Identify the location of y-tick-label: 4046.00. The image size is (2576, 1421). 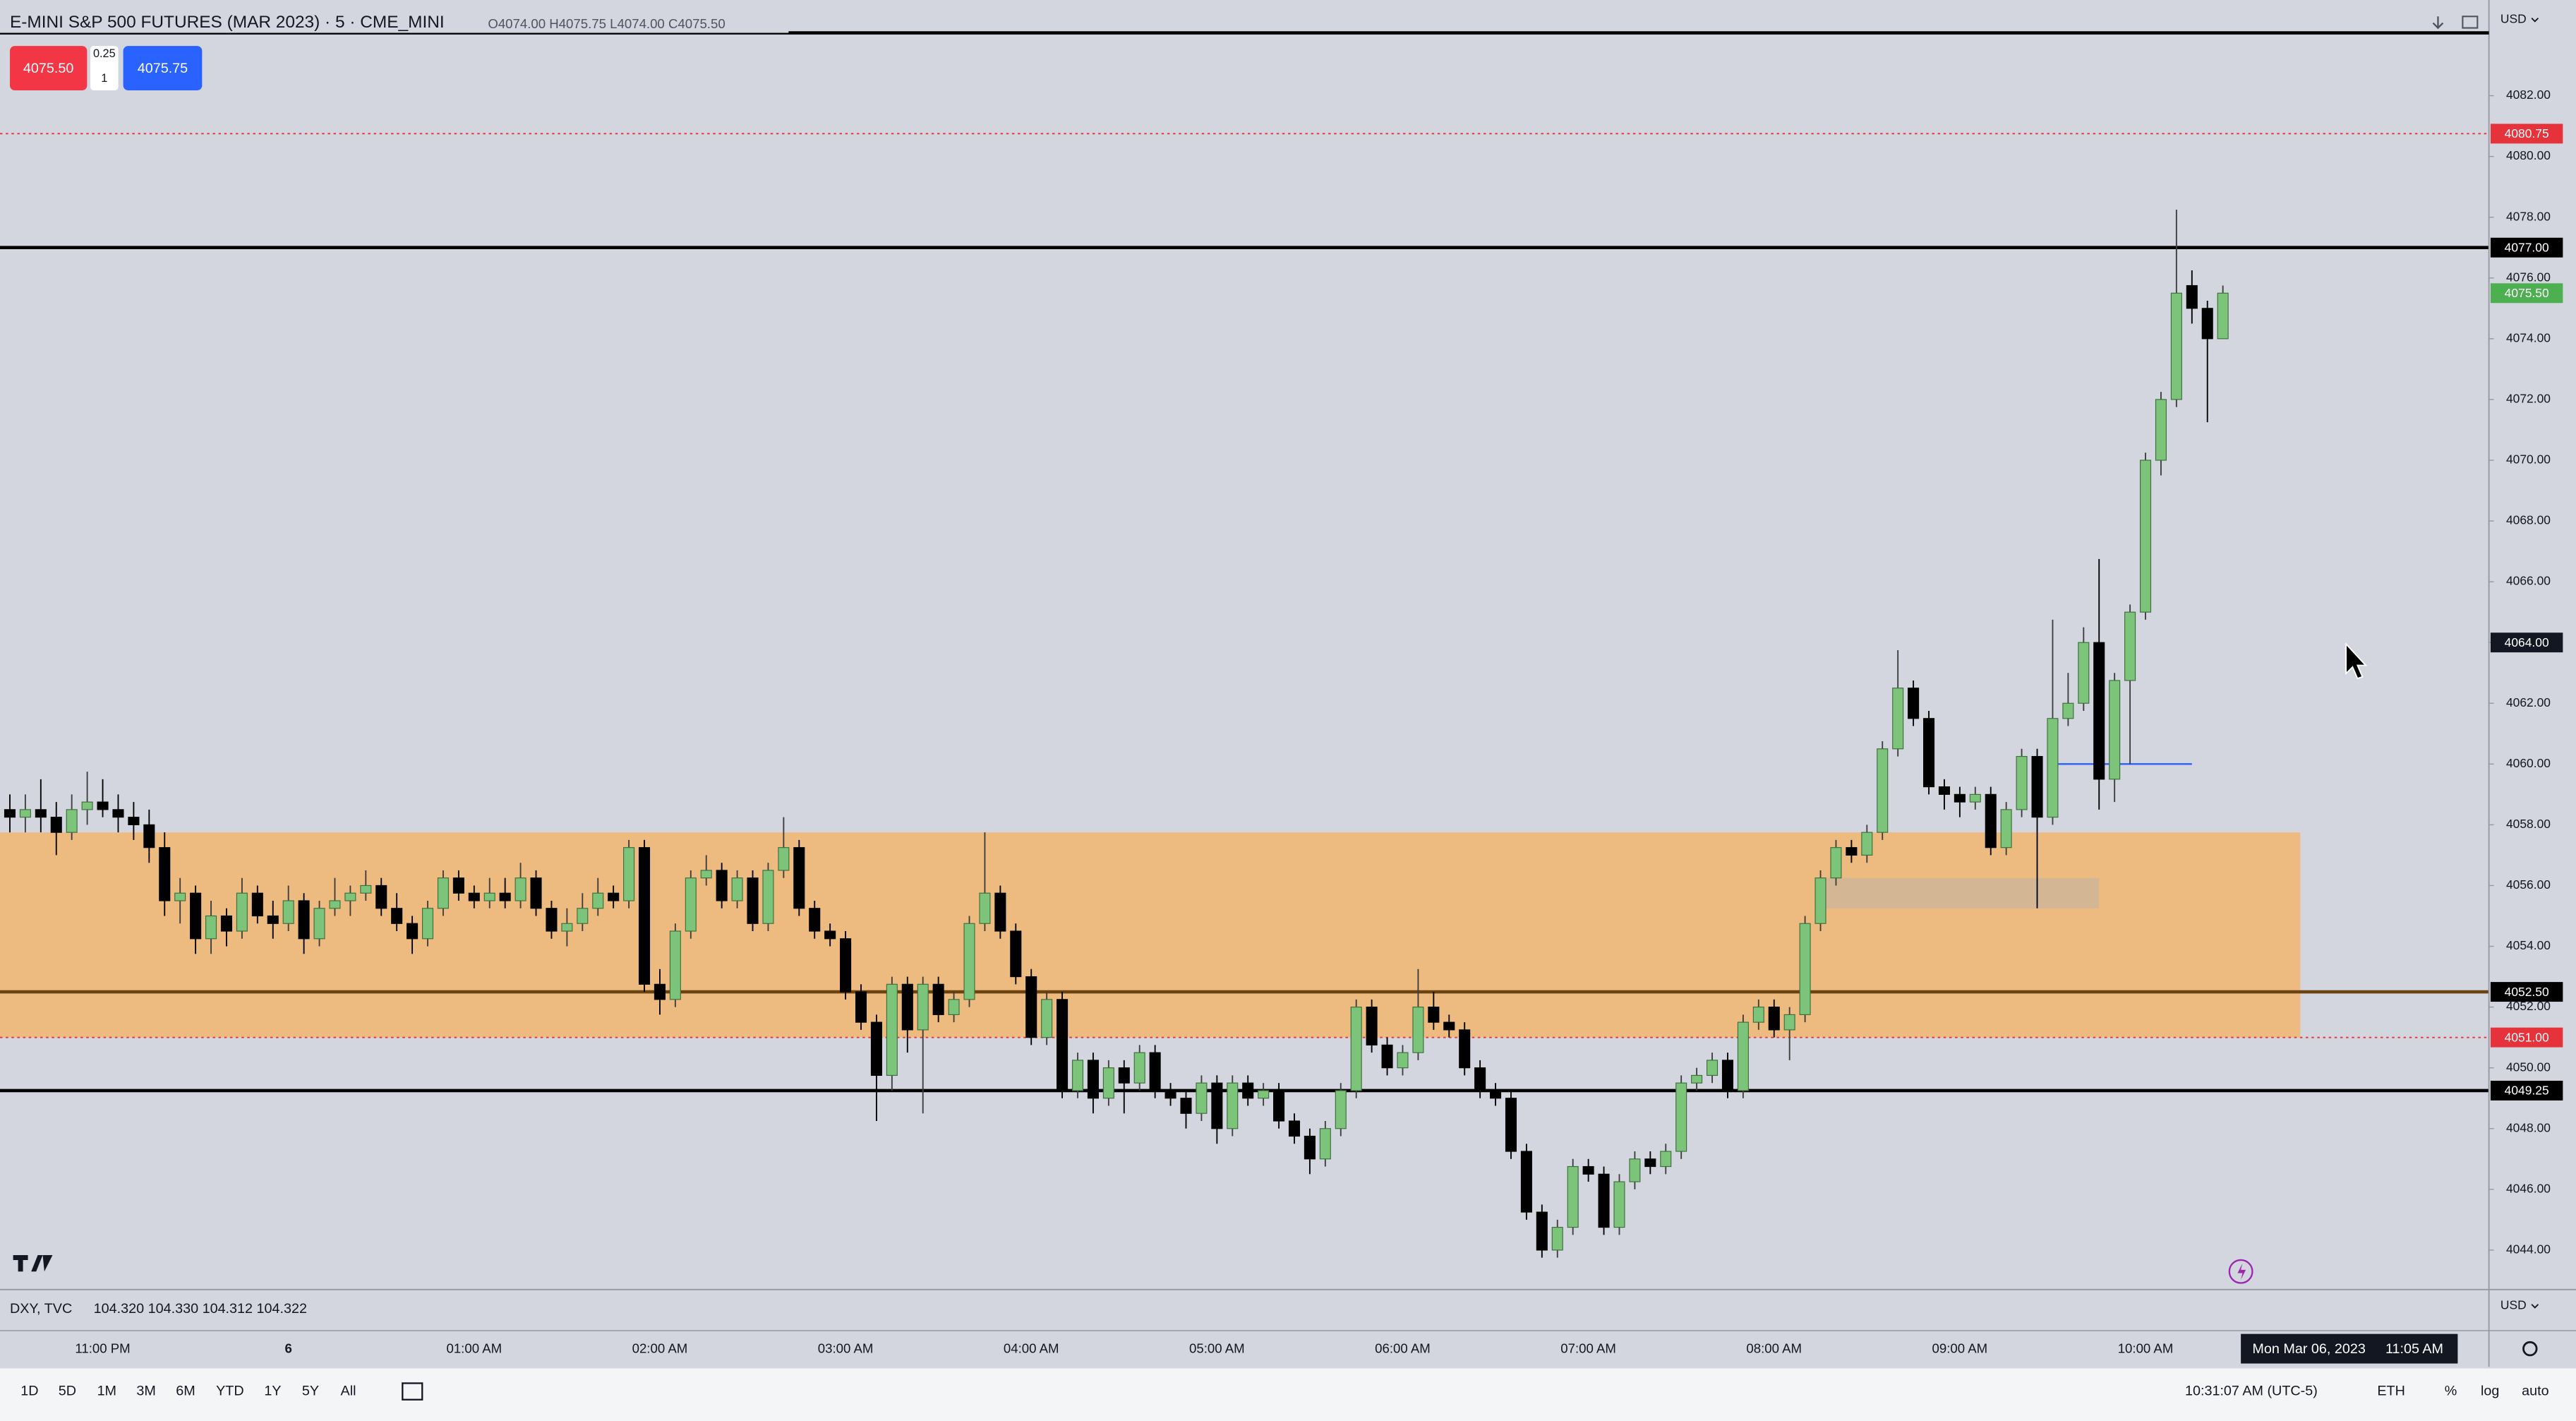
(2528, 1188).